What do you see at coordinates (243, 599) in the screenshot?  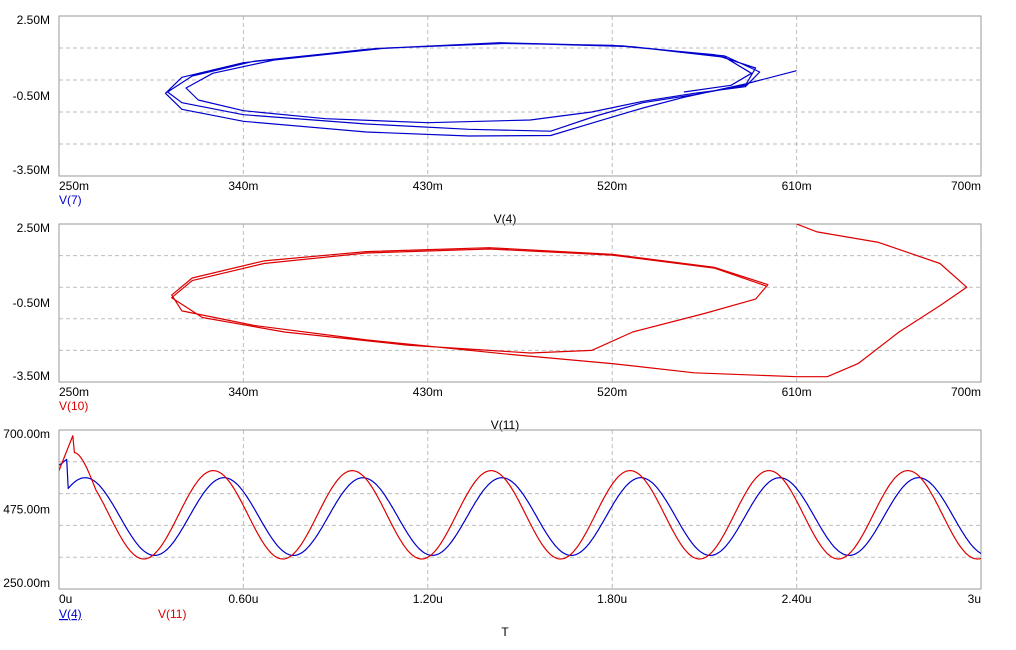 I see `x-tick-label: 0.60u` at bounding box center [243, 599].